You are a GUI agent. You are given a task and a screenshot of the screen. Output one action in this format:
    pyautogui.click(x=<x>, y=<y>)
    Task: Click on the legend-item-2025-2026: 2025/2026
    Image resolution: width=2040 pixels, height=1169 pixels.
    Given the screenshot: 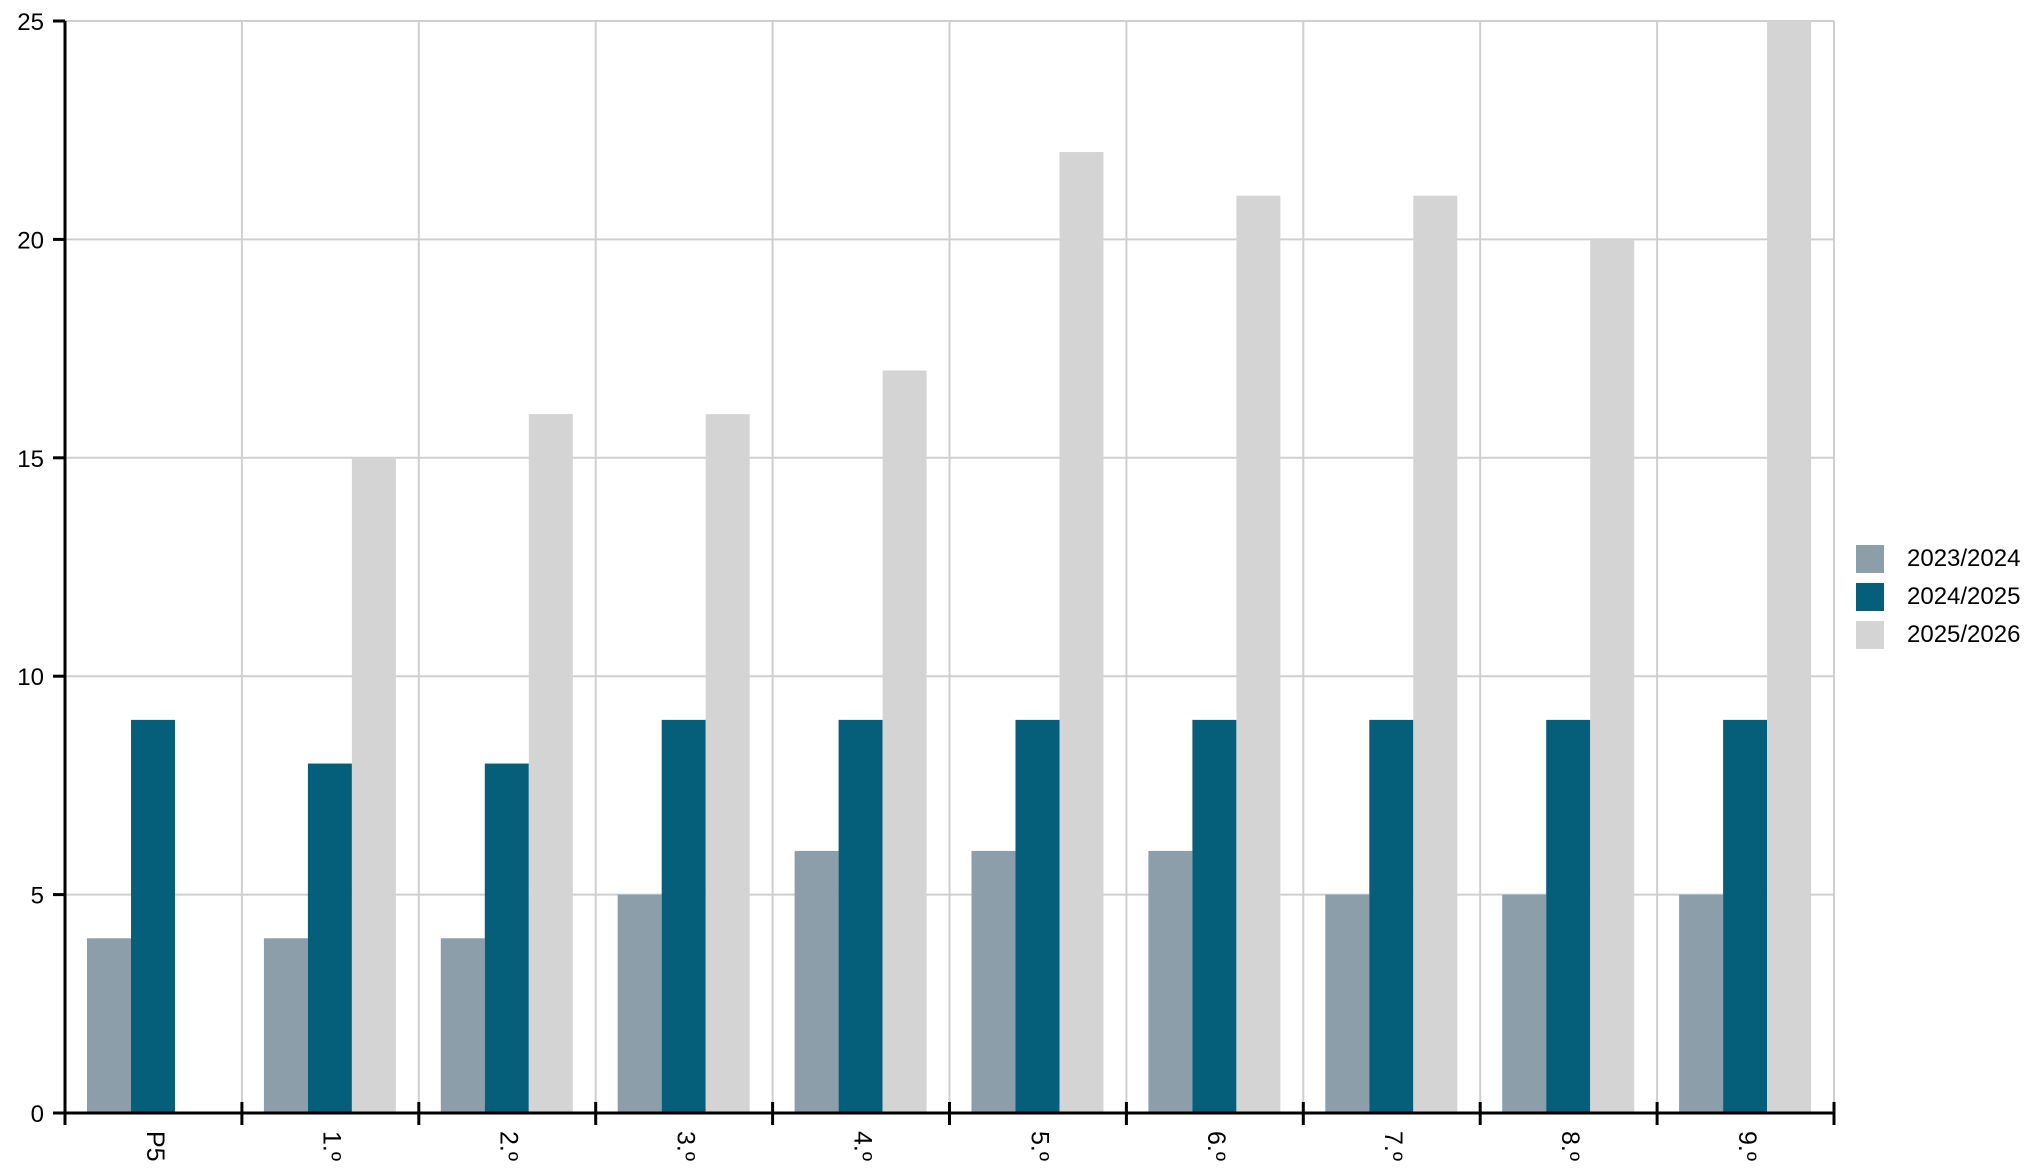 What is the action you would take?
    pyautogui.click(x=1946, y=635)
    